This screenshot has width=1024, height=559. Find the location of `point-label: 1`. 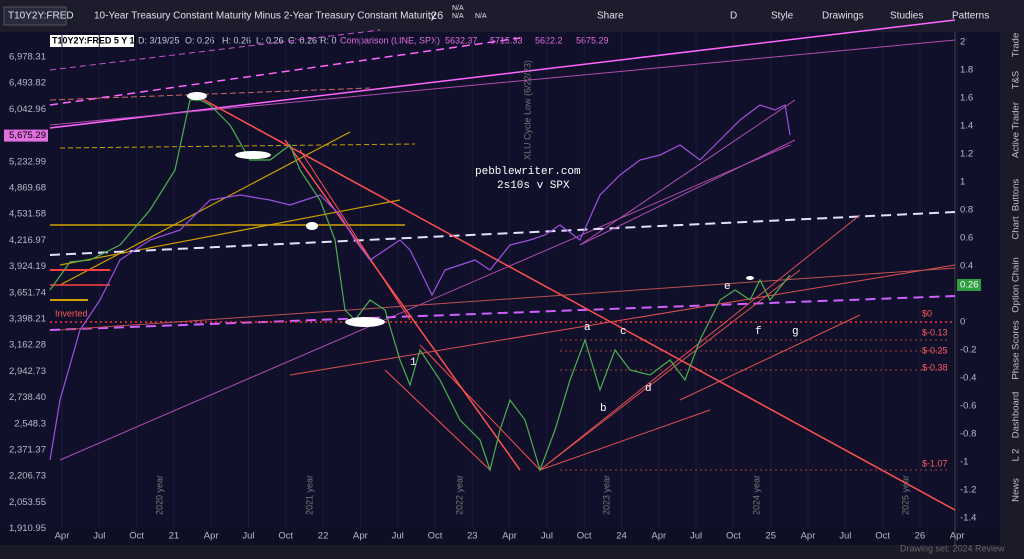

point-label: 1 is located at coordinates (413, 363).